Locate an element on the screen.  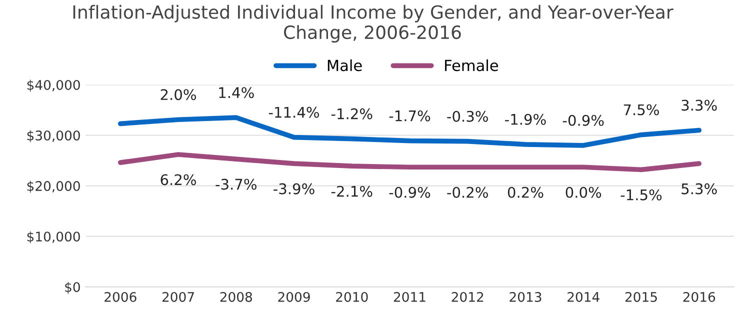
annotation: -1.9% is located at coordinates (525, 119).